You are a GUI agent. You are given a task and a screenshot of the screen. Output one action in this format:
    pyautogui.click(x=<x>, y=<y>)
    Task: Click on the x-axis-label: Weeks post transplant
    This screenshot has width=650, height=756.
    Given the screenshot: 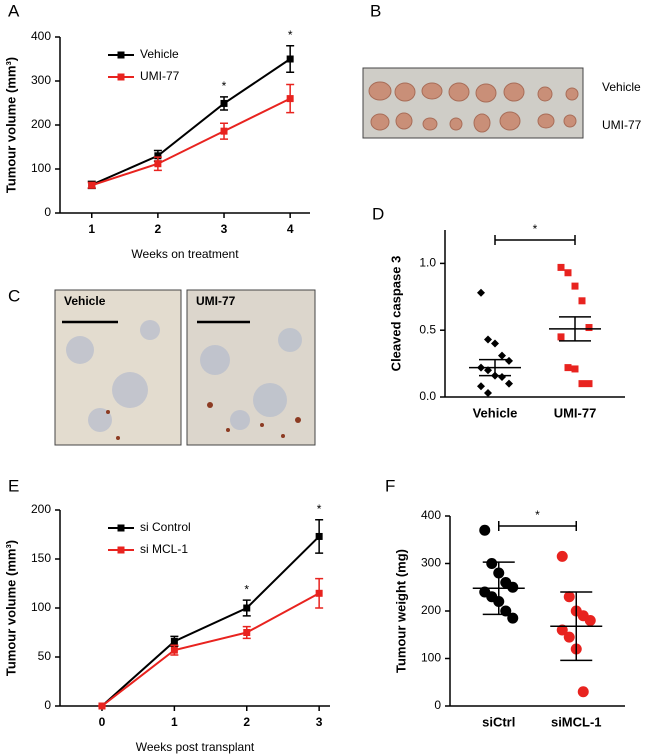 What is the action you would take?
    pyautogui.click(x=195, y=747)
    